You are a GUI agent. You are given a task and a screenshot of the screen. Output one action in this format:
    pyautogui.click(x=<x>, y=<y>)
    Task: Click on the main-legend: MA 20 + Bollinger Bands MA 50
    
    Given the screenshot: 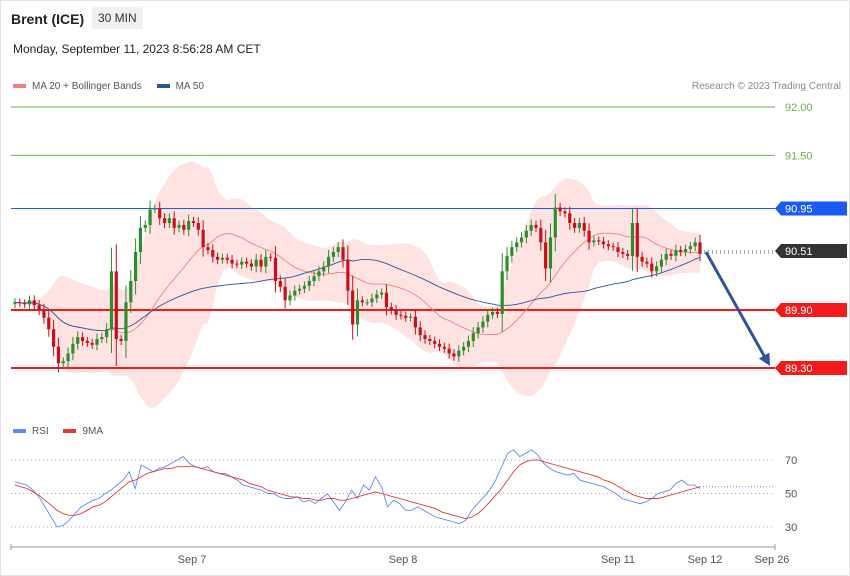 What is the action you would take?
    pyautogui.click(x=114, y=86)
    